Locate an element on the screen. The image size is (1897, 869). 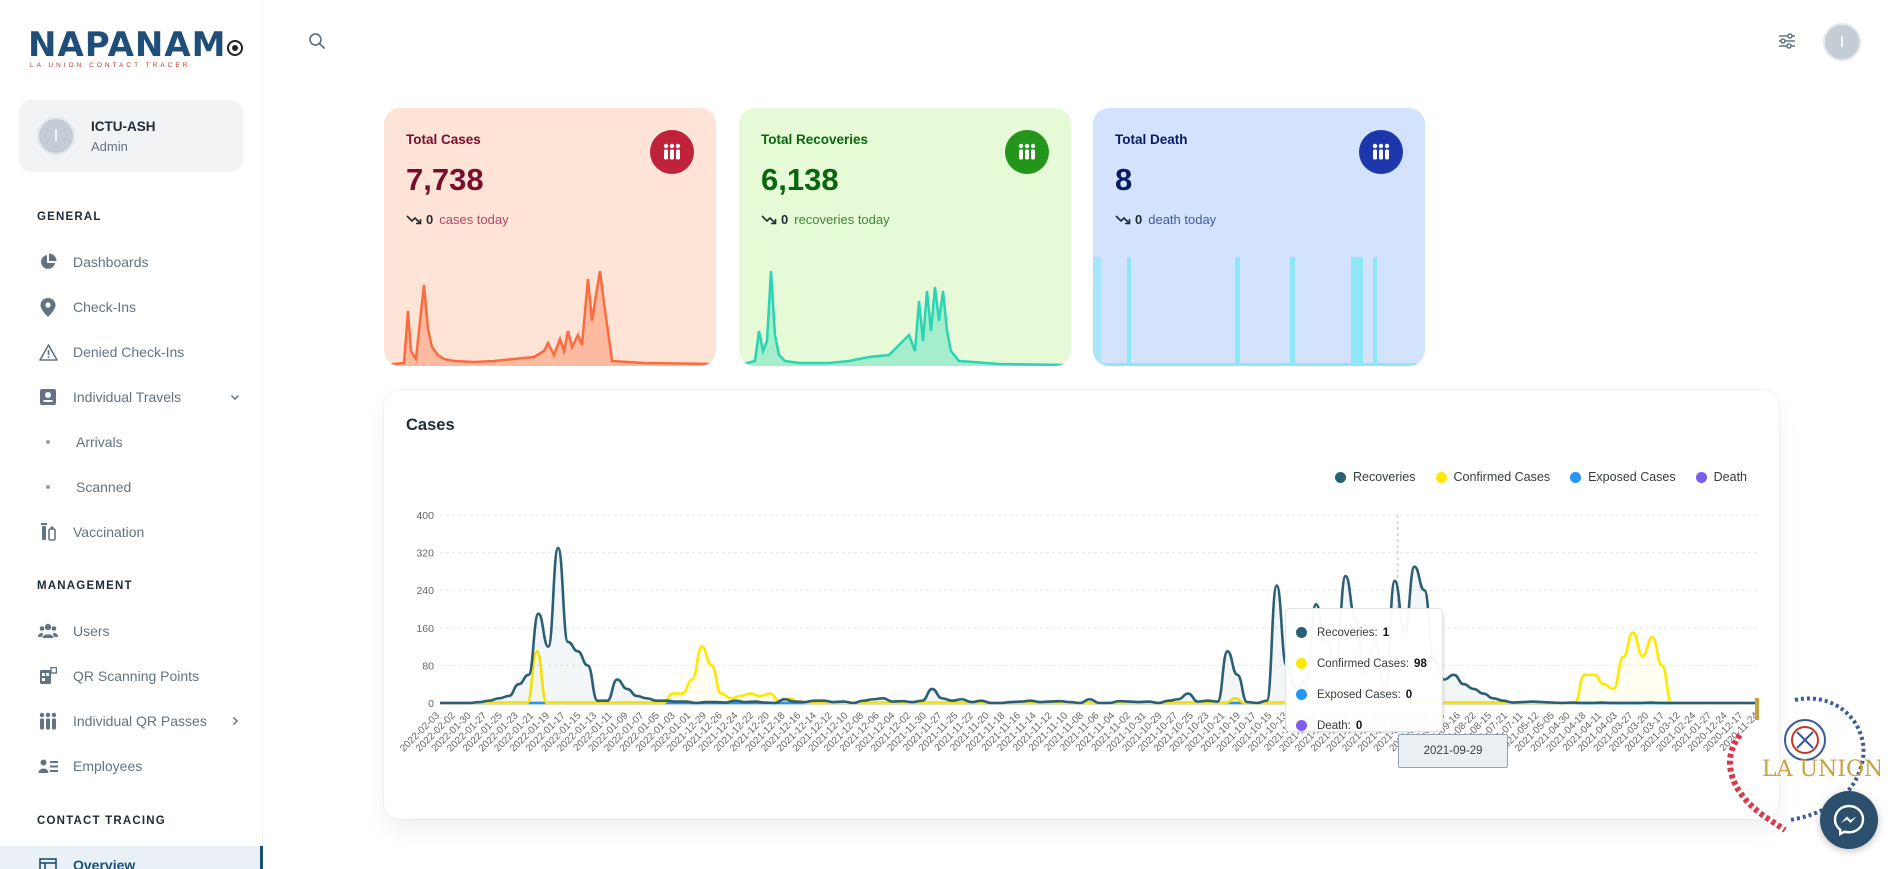
vaccine-icon is located at coordinates (48, 532).